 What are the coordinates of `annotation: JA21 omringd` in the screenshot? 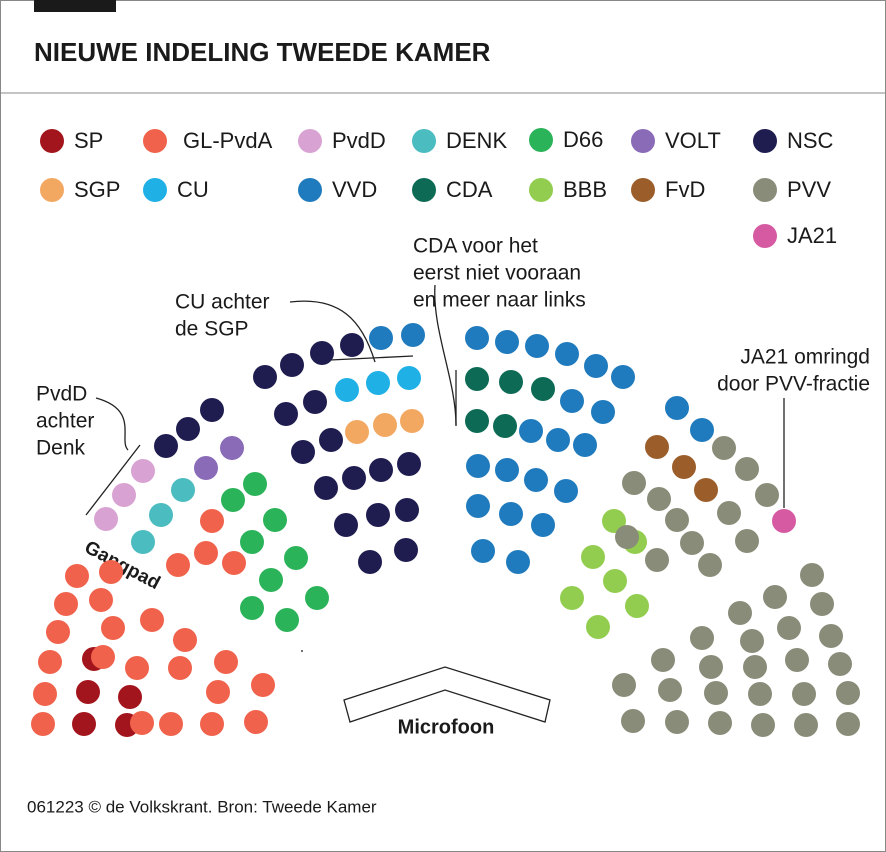 It's located at (805, 357).